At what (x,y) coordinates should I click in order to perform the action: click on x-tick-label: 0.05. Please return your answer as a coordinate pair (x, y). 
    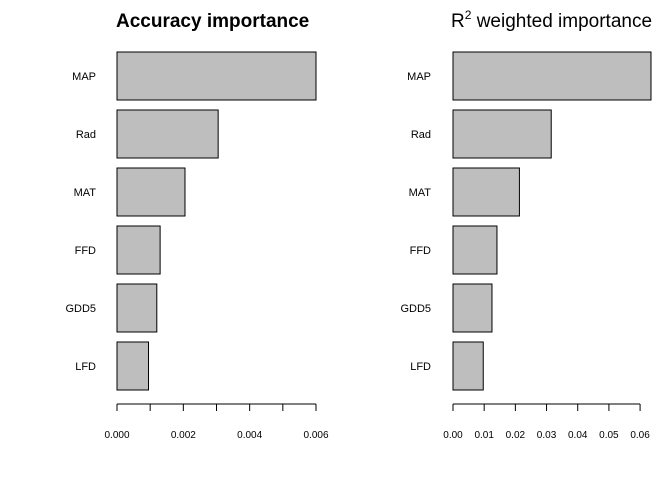
    Looking at the image, I should click on (609, 435).